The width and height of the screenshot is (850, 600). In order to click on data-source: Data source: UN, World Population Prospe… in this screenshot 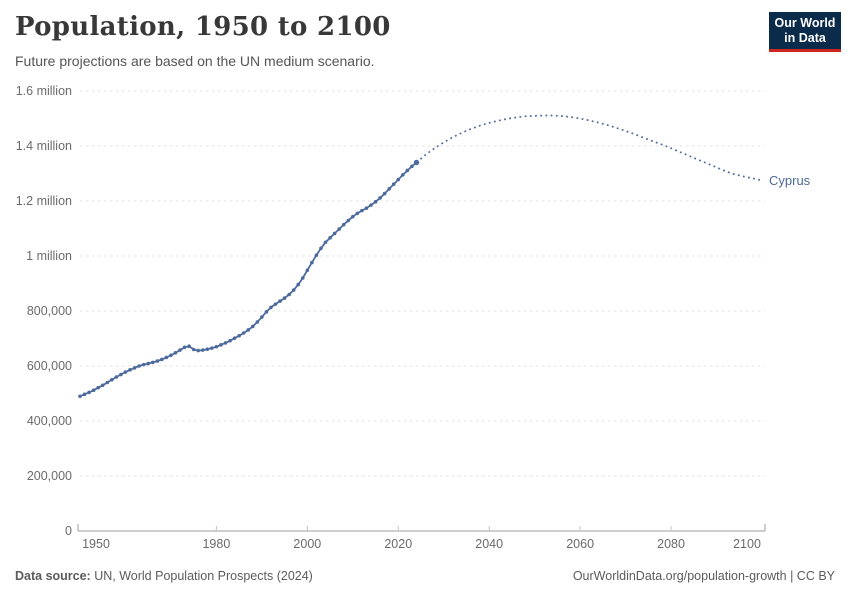, I will do `click(164, 576)`.